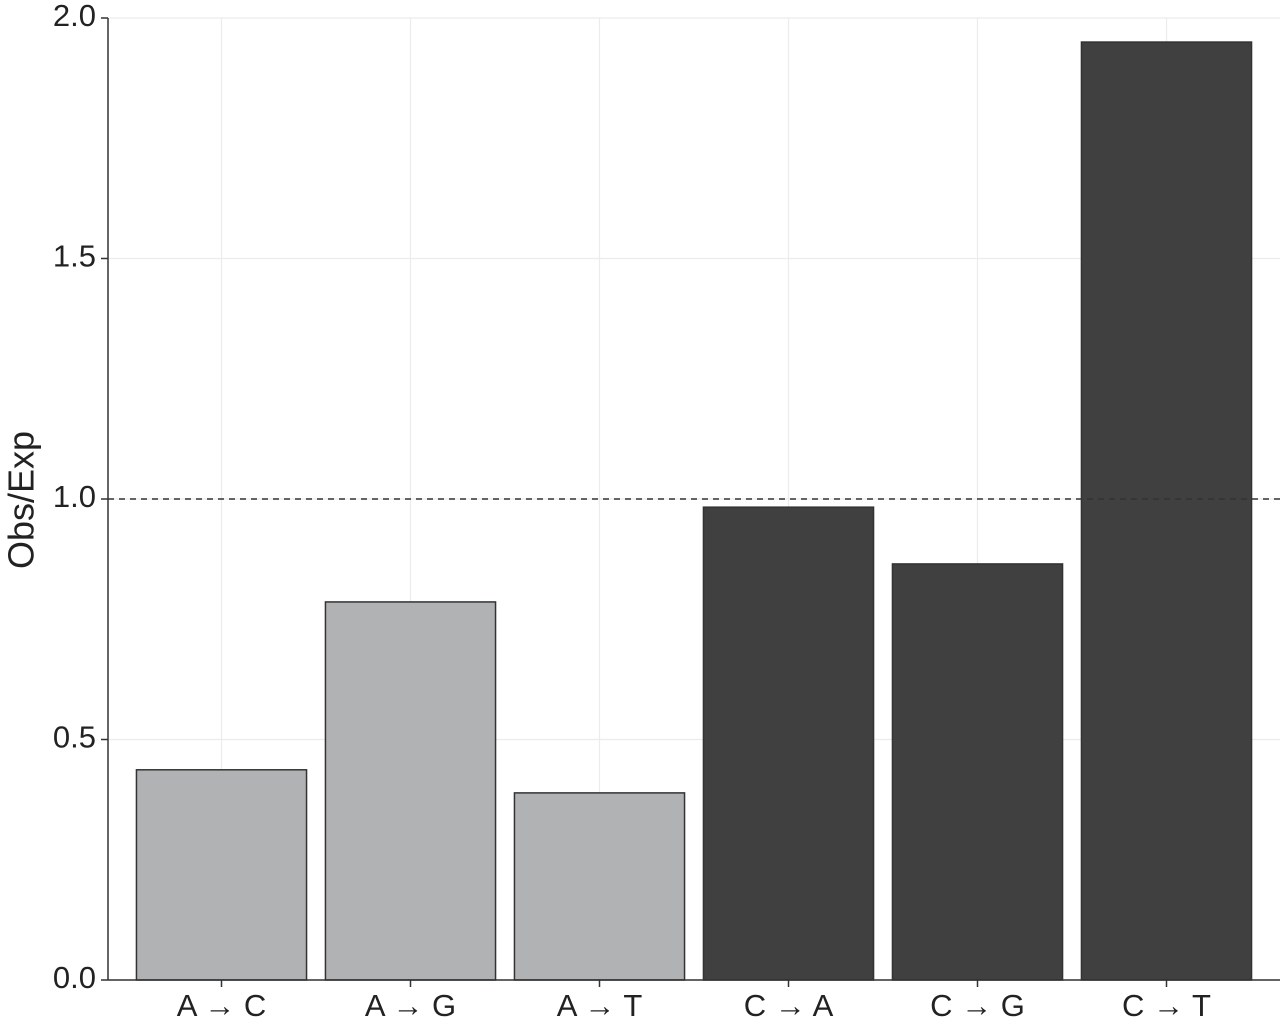  What do you see at coordinates (74, 977) in the screenshot?
I see `y-tick-label: 0.0` at bounding box center [74, 977].